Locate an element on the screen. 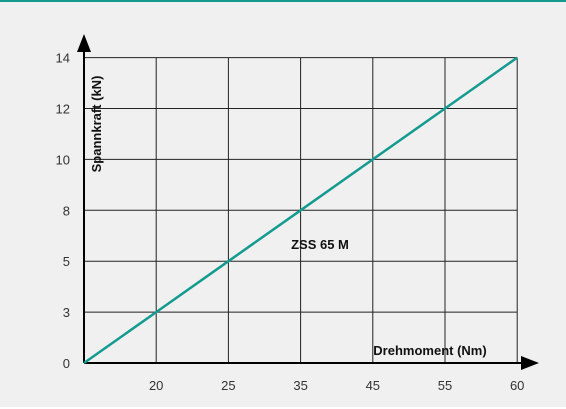 The image size is (566, 409). y-axis-label: Spannkraft (kN) is located at coordinates (96, 124).